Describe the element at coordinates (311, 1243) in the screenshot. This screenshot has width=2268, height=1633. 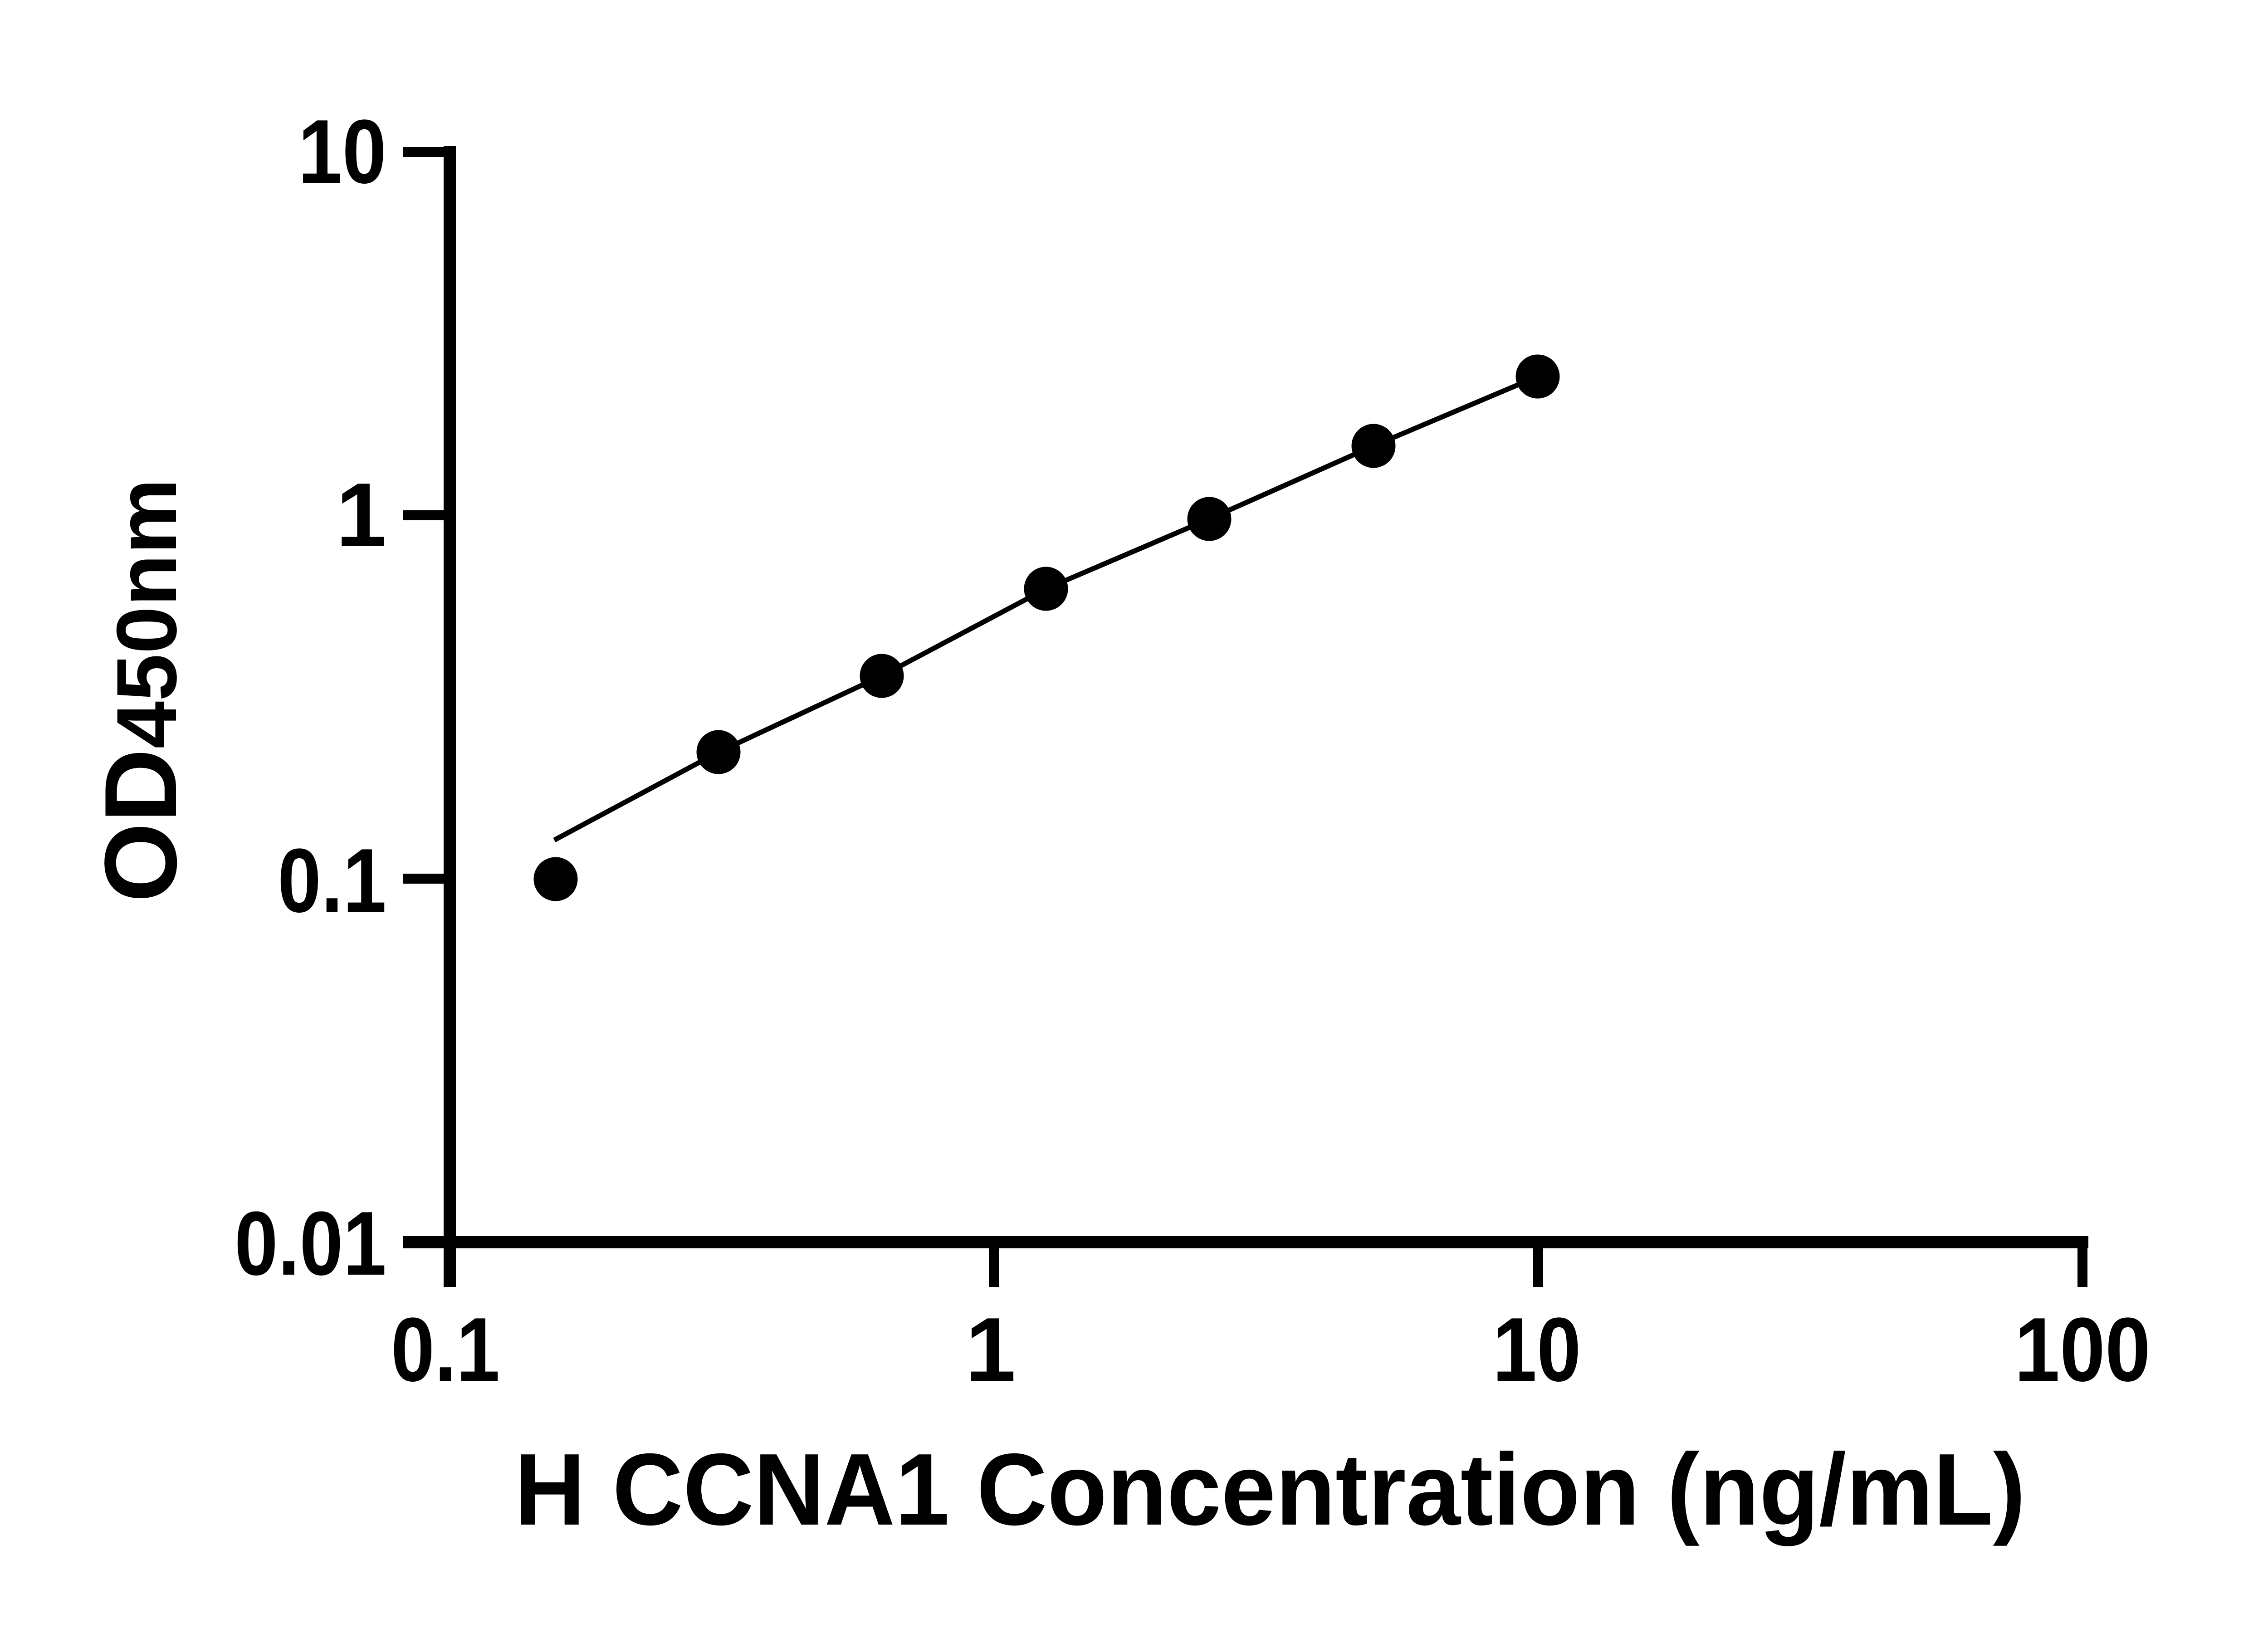
I see `svg-text: 0.01` at that location.